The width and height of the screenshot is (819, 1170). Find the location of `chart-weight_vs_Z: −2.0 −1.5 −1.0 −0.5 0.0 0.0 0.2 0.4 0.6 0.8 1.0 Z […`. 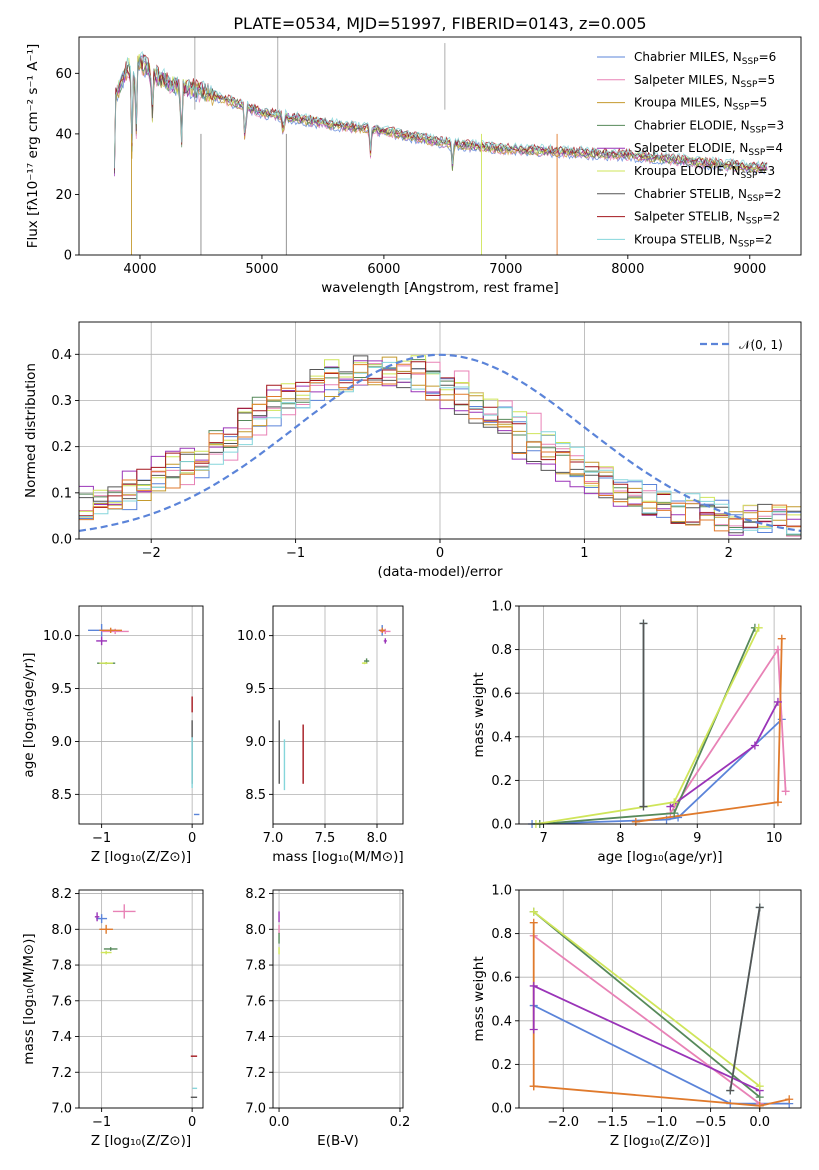

chart-weight_vs_Z: −2.0 −1.5 −1.0 −0.5 0.0 0.0 0.2 0.4 0.6 0.8 1.0 Z [… is located at coordinates (636, 1016).